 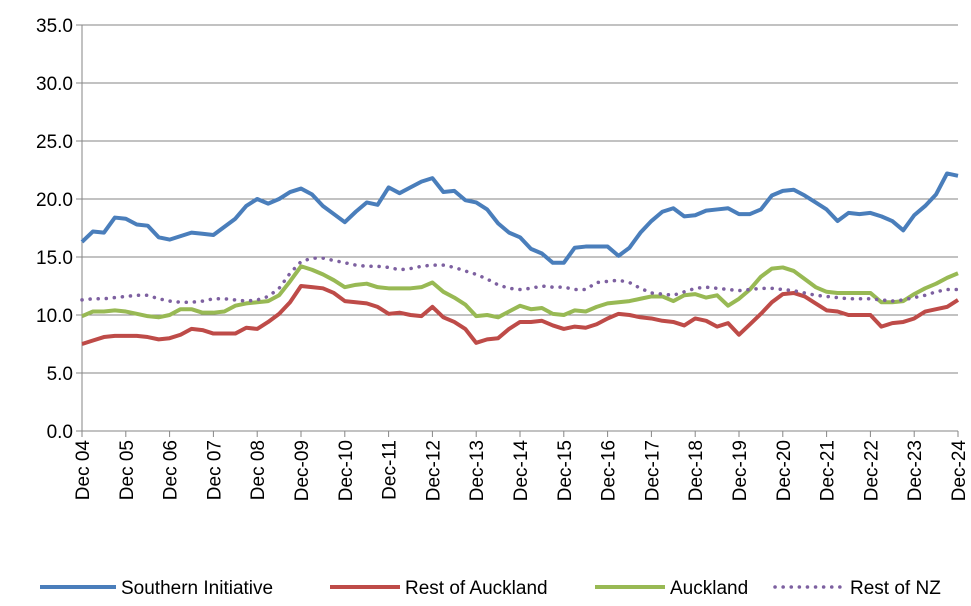 I want to click on x-tick-label: Dec-20, so click(x=784, y=470).